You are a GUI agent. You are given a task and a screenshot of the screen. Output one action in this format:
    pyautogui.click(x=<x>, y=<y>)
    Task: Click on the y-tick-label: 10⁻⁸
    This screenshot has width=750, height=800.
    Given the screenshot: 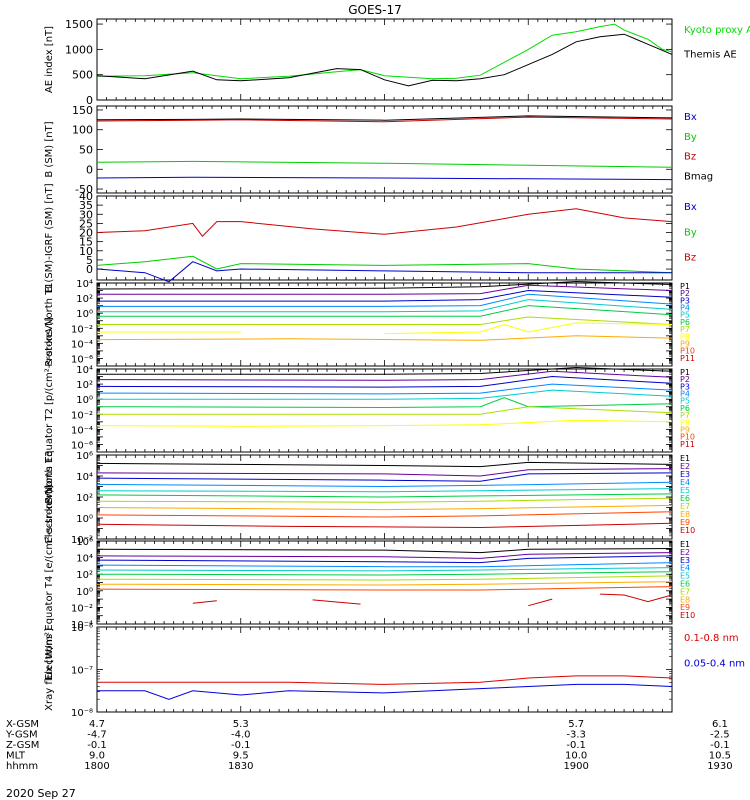 What is the action you would take?
    pyautogui.click(x=82, y=713)
    